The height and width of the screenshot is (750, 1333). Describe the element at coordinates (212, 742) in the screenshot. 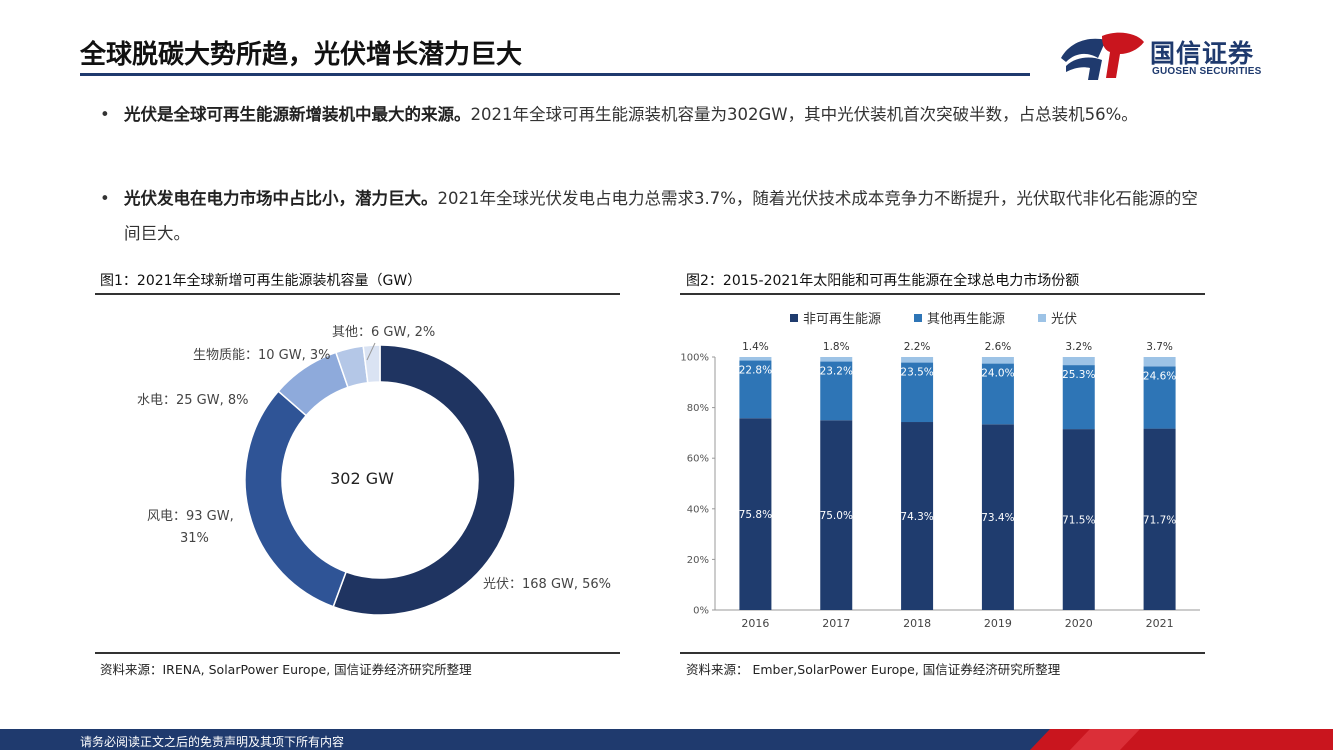

I see `footer-disclaimer: 请务必阅读正文之后的免责声明及其项下所有内容` at that location.